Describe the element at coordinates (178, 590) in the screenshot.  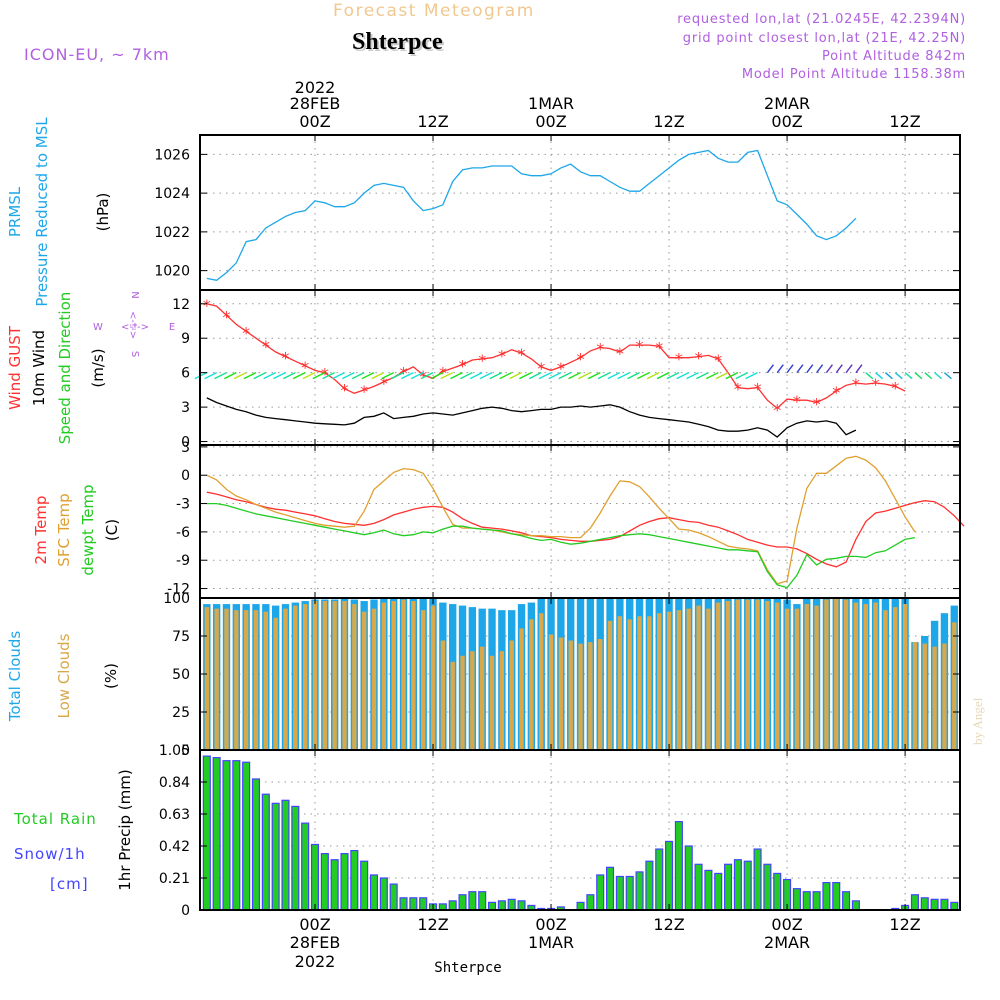
I see `y-tick-label: -12` at that location.